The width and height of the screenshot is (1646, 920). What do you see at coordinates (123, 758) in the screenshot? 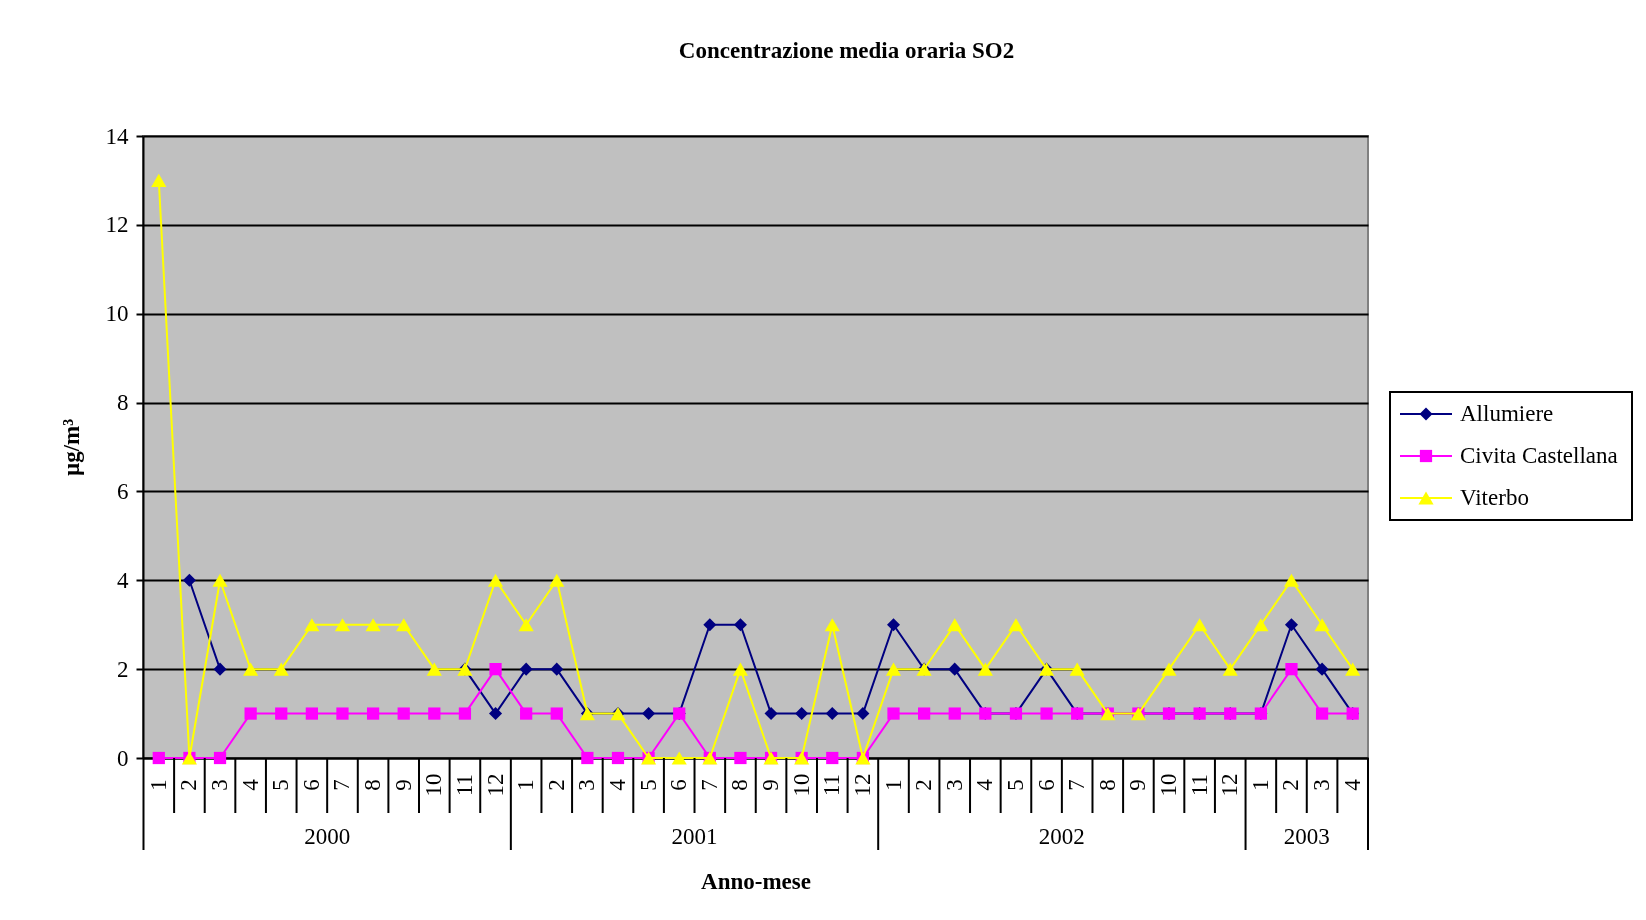
I see `y-tick-label: 0` at bounding box center [123, 758].